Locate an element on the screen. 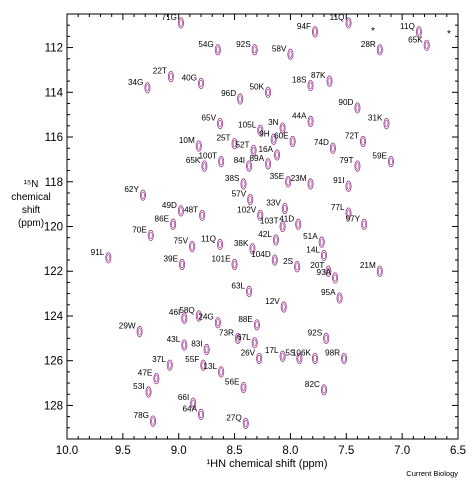 Image resolution: width=474 pixels, height=489 pixels. y-tick-label: 124 is located at coordinates (54, 317).